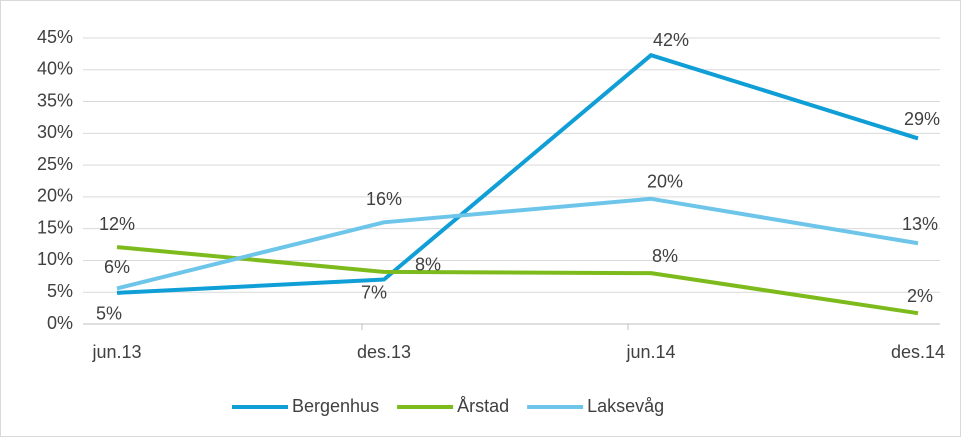  What do you see at coordinates (55, 100) in the screenshot?
I see `y-tick-label: 35%` at bounding box center [55, 100].